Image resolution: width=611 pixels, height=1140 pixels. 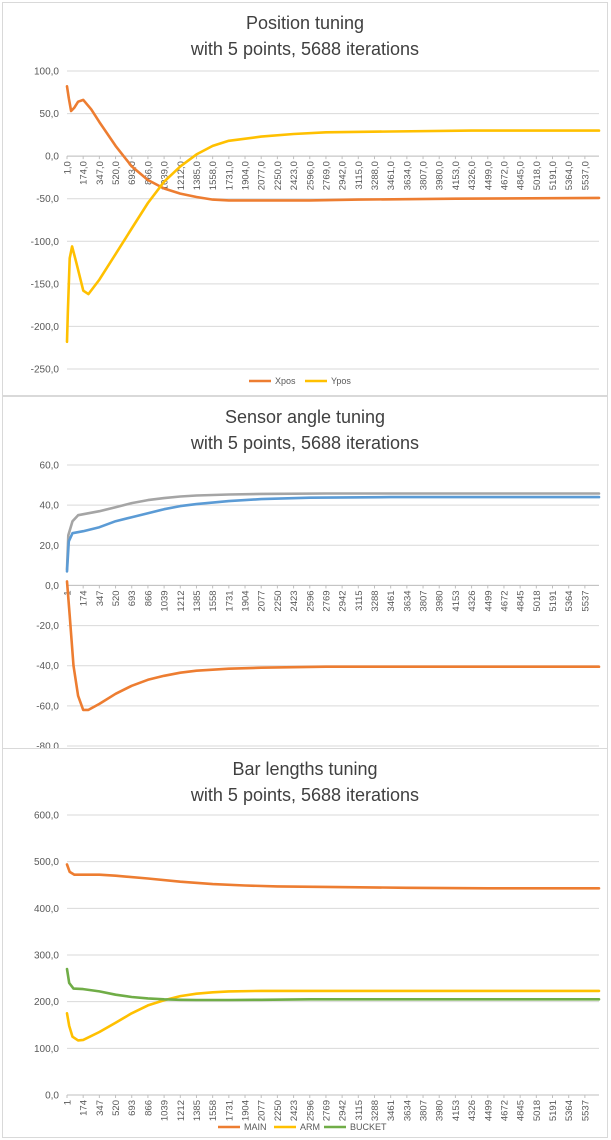 I want to click on x-tick-label: 2769,0, so click(x=326, y=175).